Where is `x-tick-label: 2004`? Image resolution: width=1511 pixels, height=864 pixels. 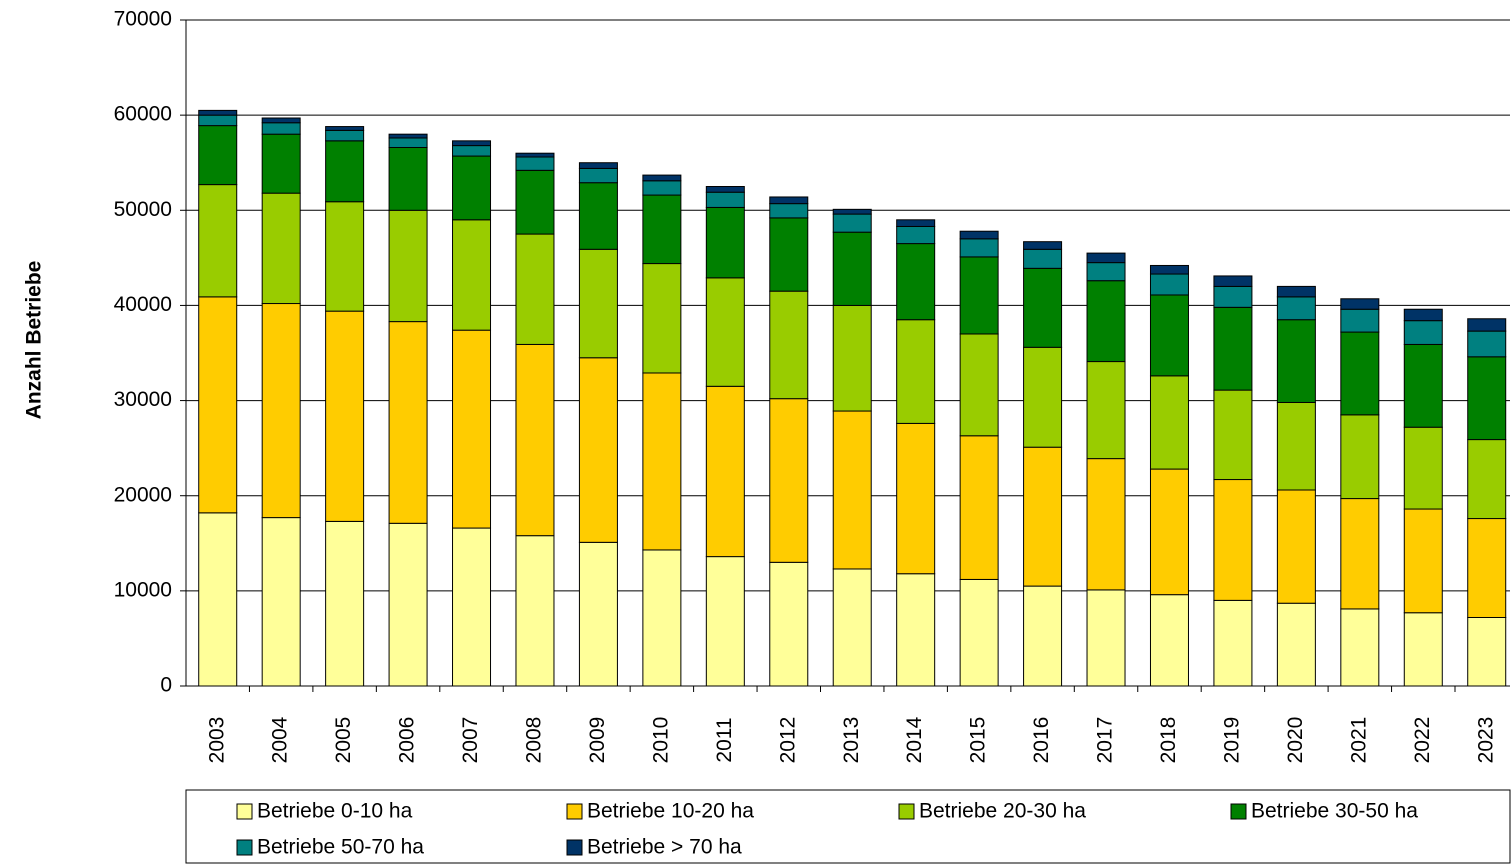 x-tick-label: 2004 is located at coordinates (280, 739).